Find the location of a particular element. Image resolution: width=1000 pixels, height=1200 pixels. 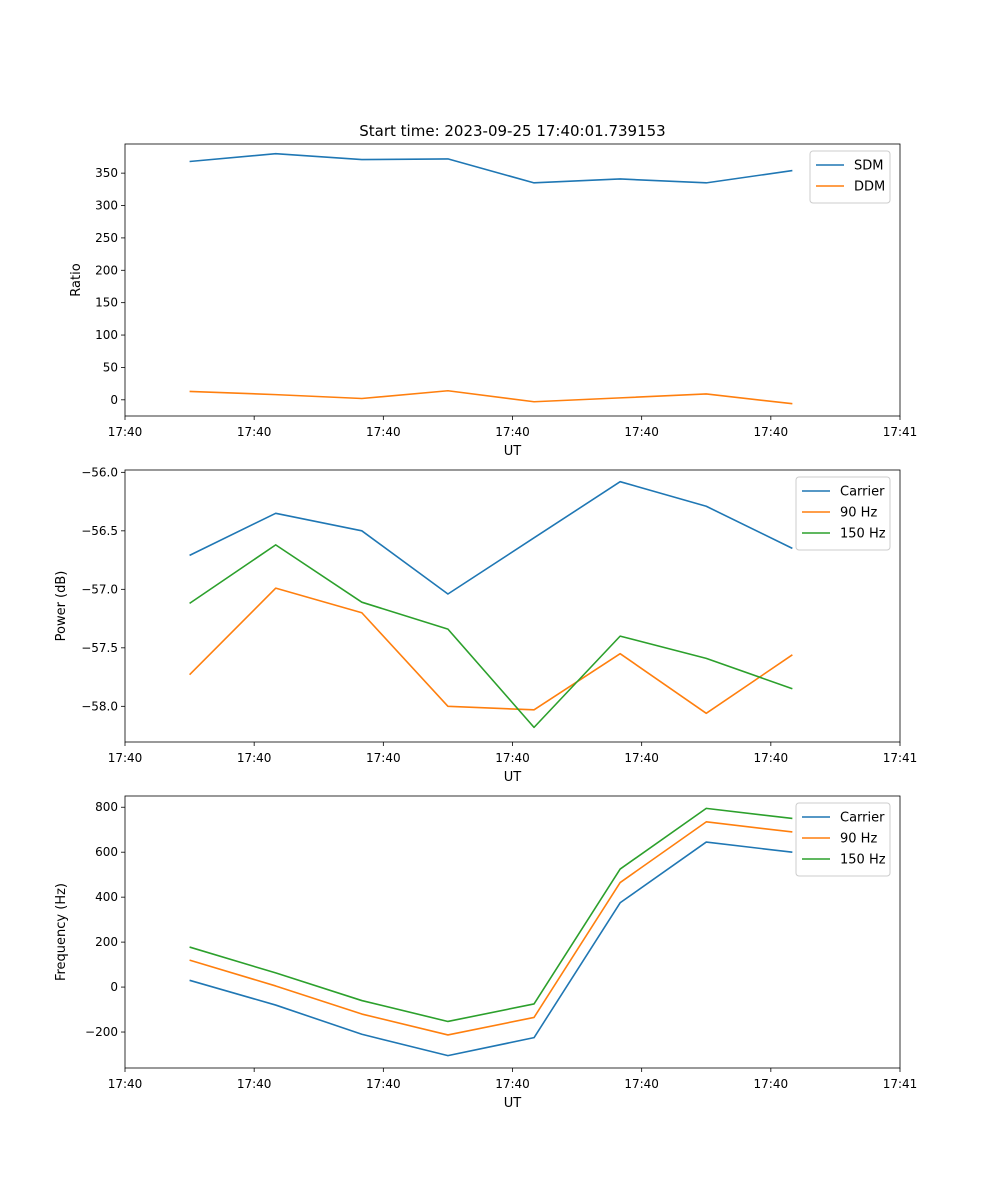

chart-title: Start time: 2023-09-25 17:40:01.739153 is located at coordinates (512, 131).